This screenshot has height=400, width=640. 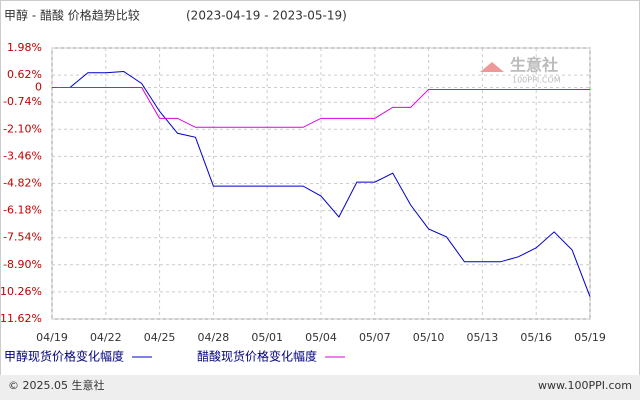 What do you see at coordinates (24, 47) in the screenshot?
I see `y-tick-label: 1.98%` at bounding box center [24, 47].